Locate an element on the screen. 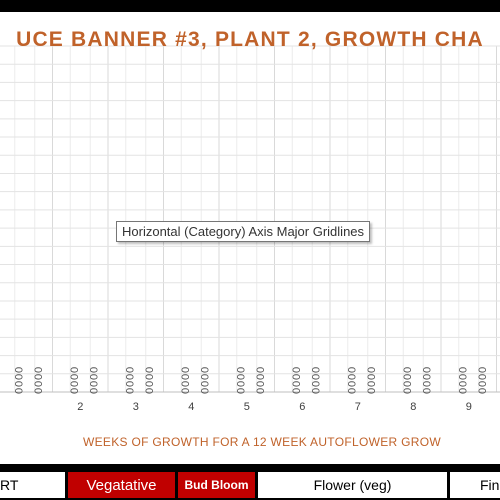 The image size is (500, 500). stage-label: Flower (veg) is located at coordinates (352, 485).